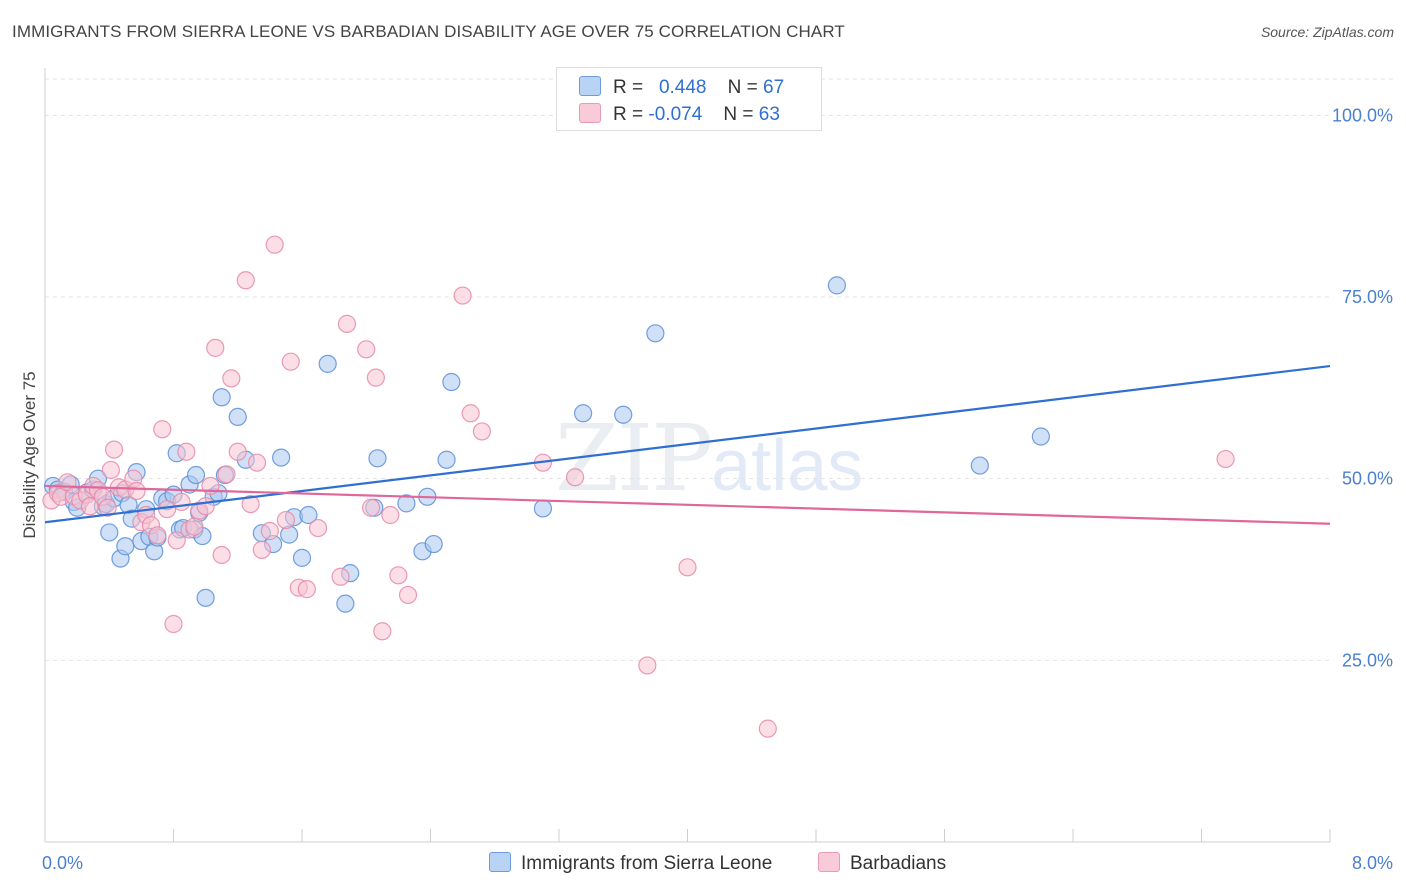 Image resolution: width=1406 pixels, height=892 pixels. I want to click on x-tick-label: 0.0%, so click(62, 863).